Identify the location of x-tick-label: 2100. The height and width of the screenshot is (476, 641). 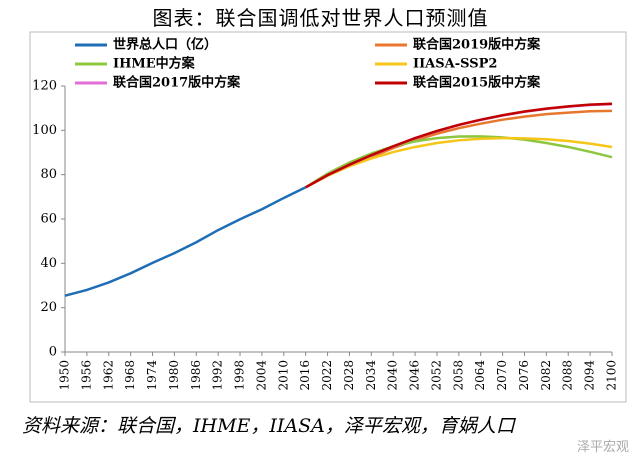
(612, 375).